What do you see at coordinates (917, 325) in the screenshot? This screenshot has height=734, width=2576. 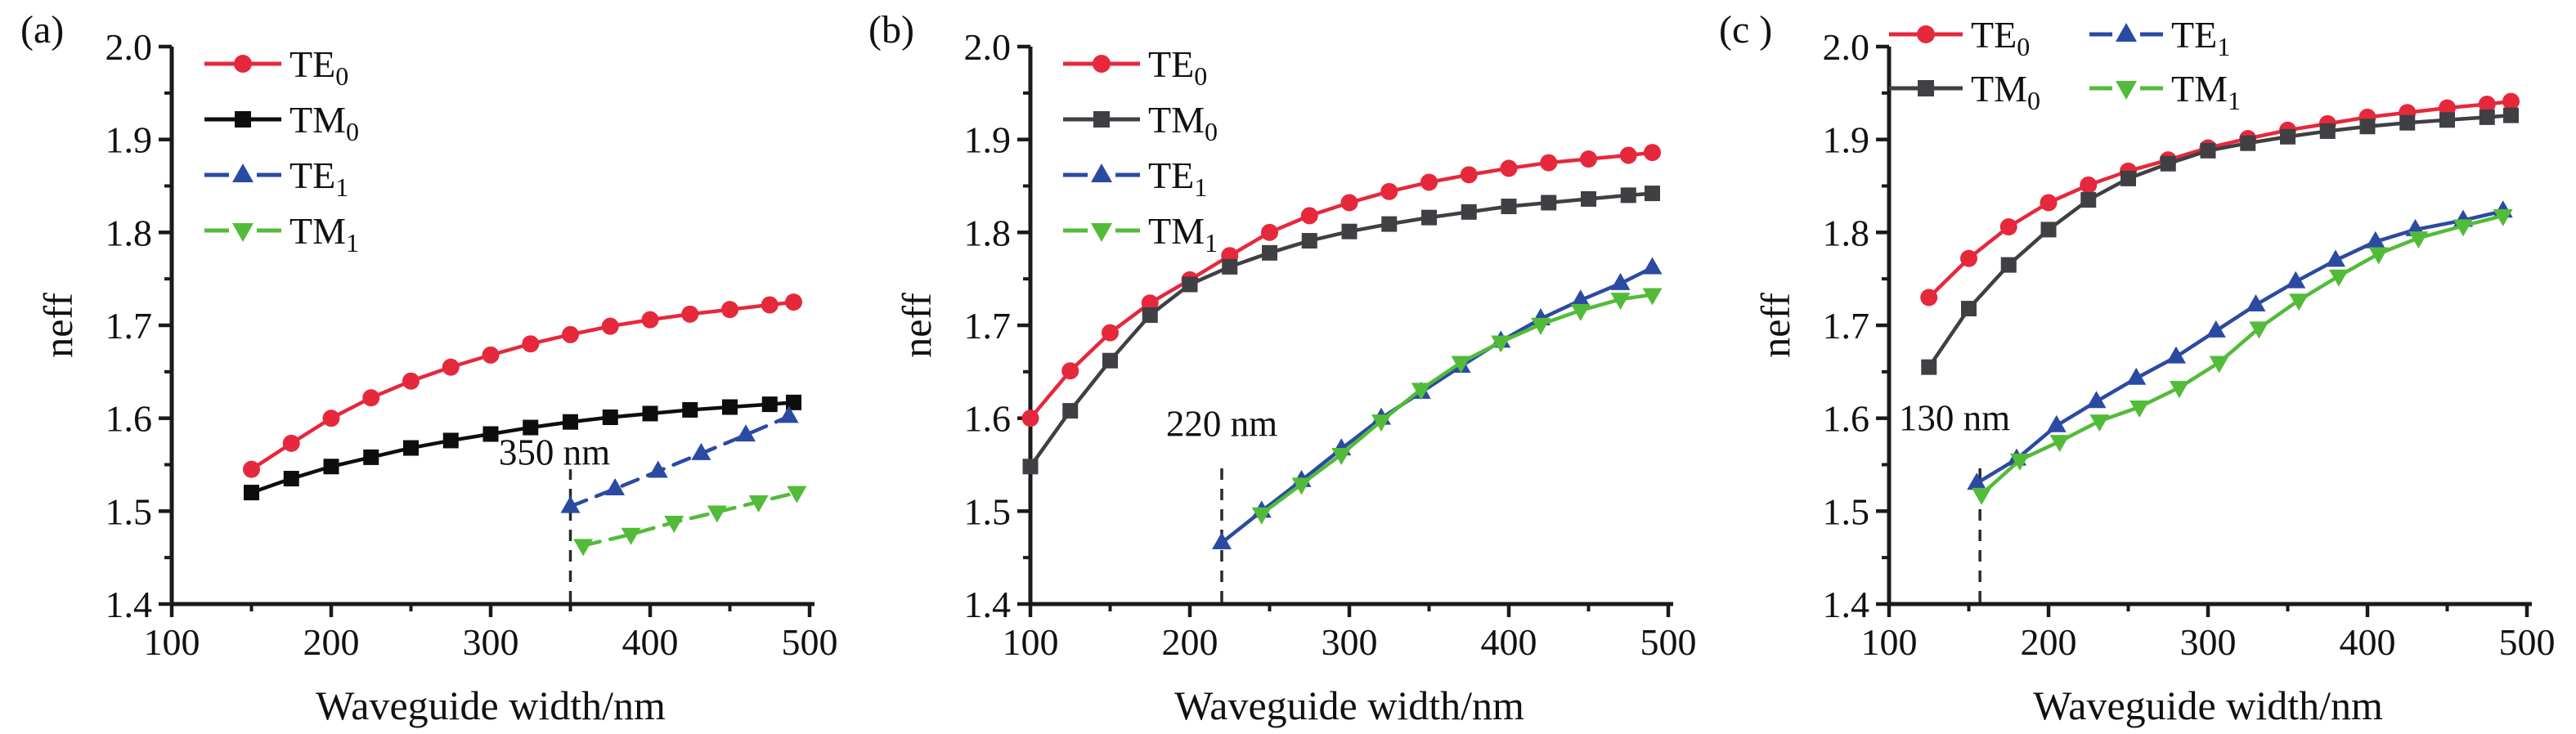 I see `y-axis-title: neff` at bounding box center [917, 325].